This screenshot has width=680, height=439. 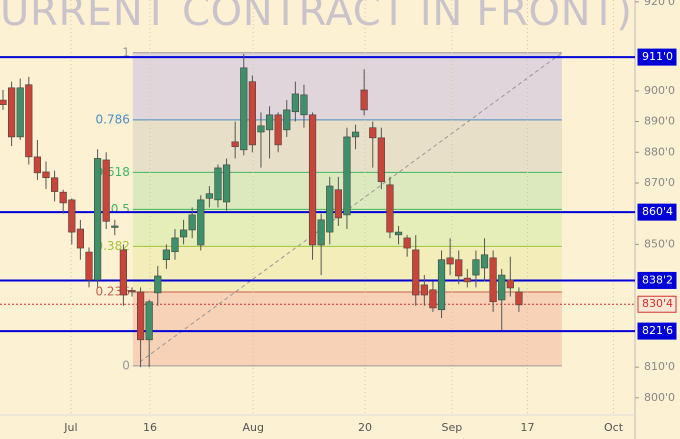 I want to click on chart-title: URRENT CONTRACT IN FRONT), so click(x=316, y=17).